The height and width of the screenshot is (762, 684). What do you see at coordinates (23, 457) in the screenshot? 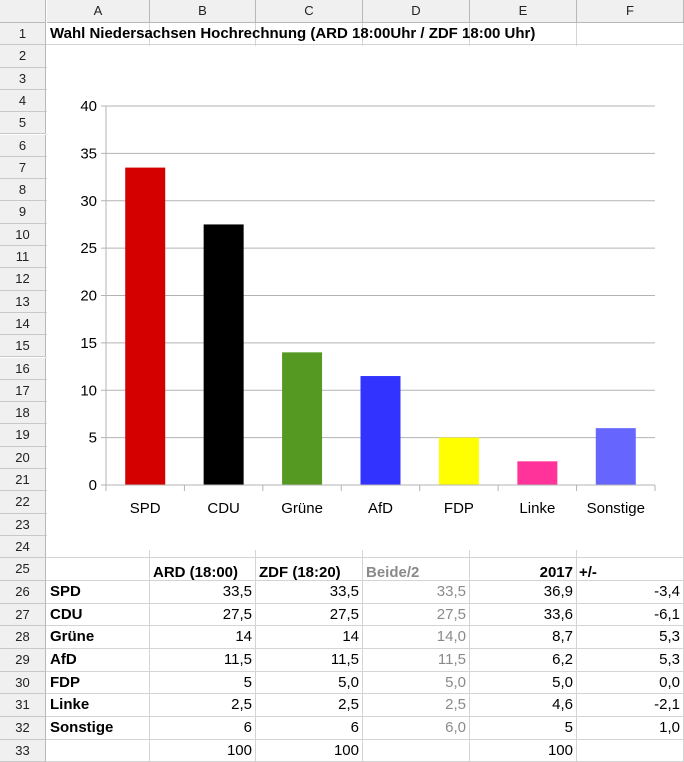
I see `row-header-20: 20` at bounding box center [23, 457].